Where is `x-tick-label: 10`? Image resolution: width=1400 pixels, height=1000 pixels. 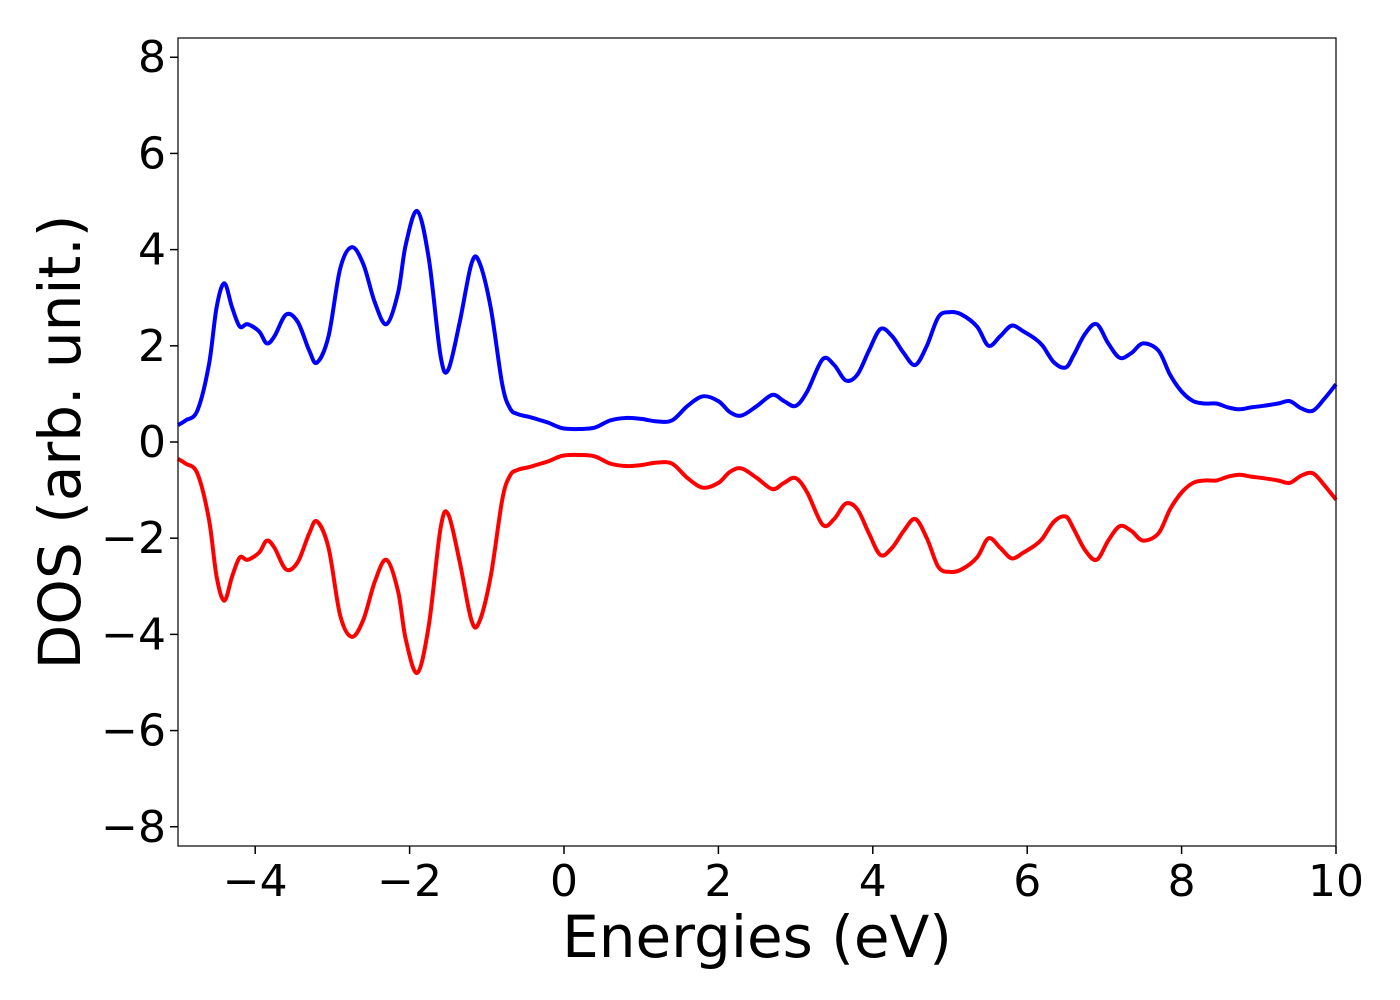 x-tick-label: 10 is located at coordinates (1336, 881).